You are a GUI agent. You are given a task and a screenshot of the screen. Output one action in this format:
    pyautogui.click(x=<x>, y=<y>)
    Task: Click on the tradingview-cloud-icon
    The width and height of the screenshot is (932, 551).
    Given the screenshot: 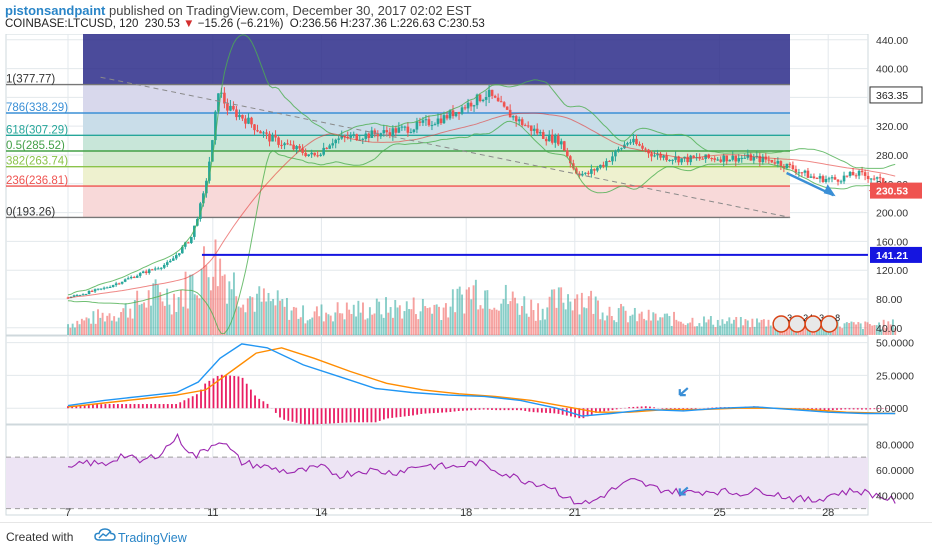 What is the action you would take?
    pyautogui.click(x=105, y=535)
    